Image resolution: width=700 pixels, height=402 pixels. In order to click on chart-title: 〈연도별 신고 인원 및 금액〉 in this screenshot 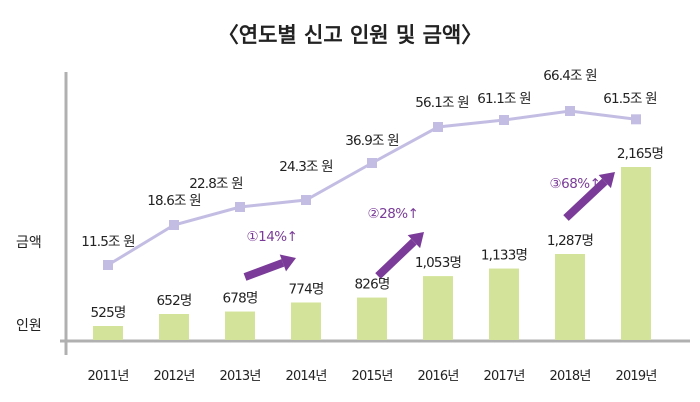, I will do `click(350, 35)`.